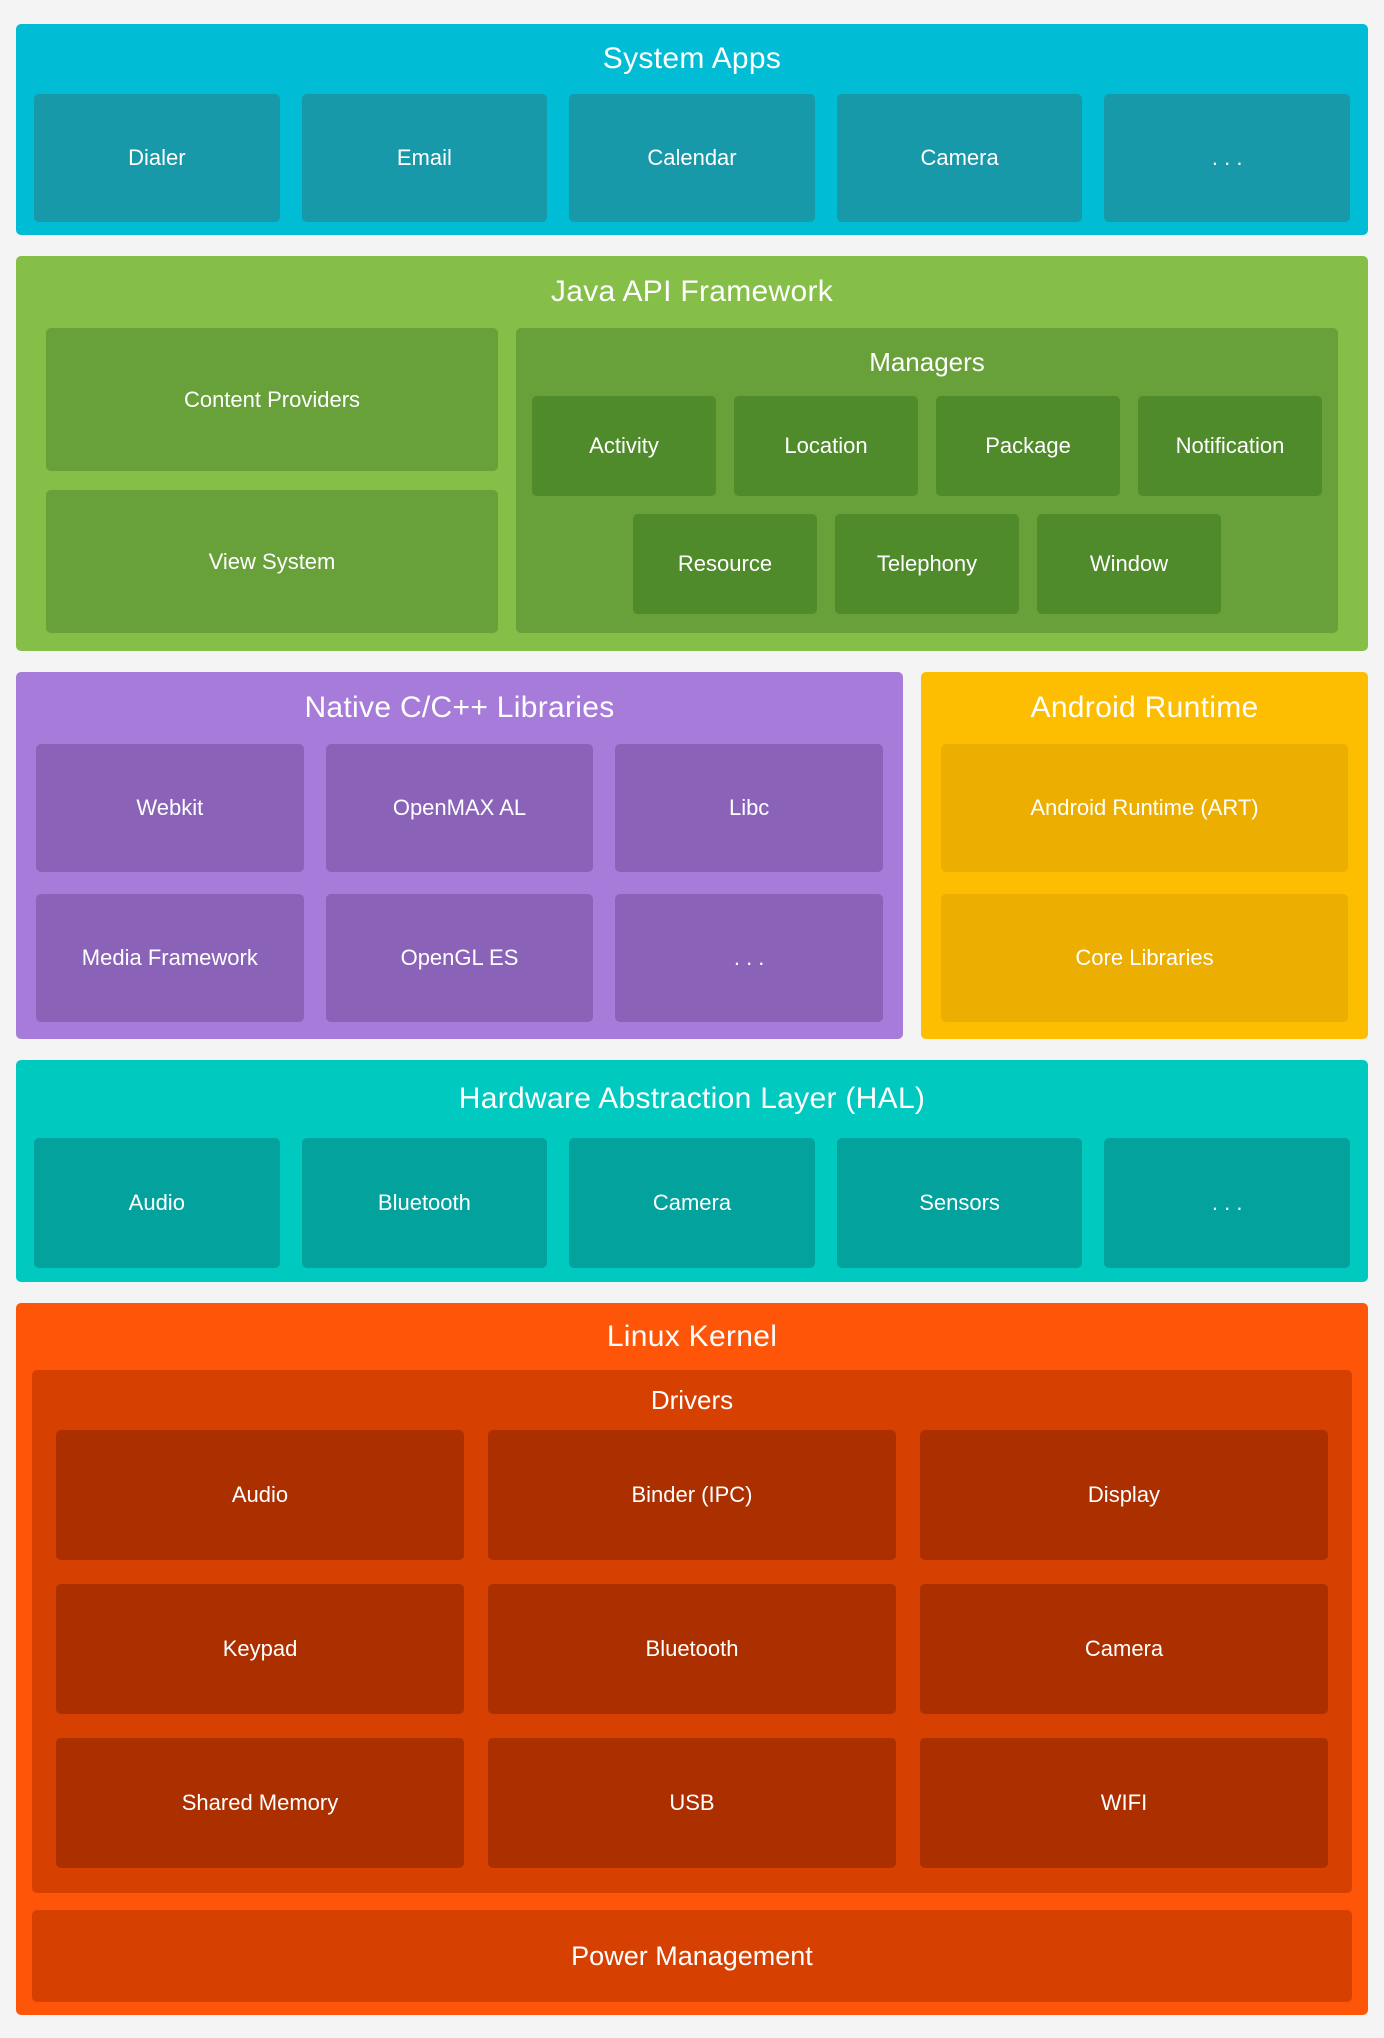 The height and width of the screenshot is (2038, 1384). I want to click on box-email: Email, so click(424, 158).